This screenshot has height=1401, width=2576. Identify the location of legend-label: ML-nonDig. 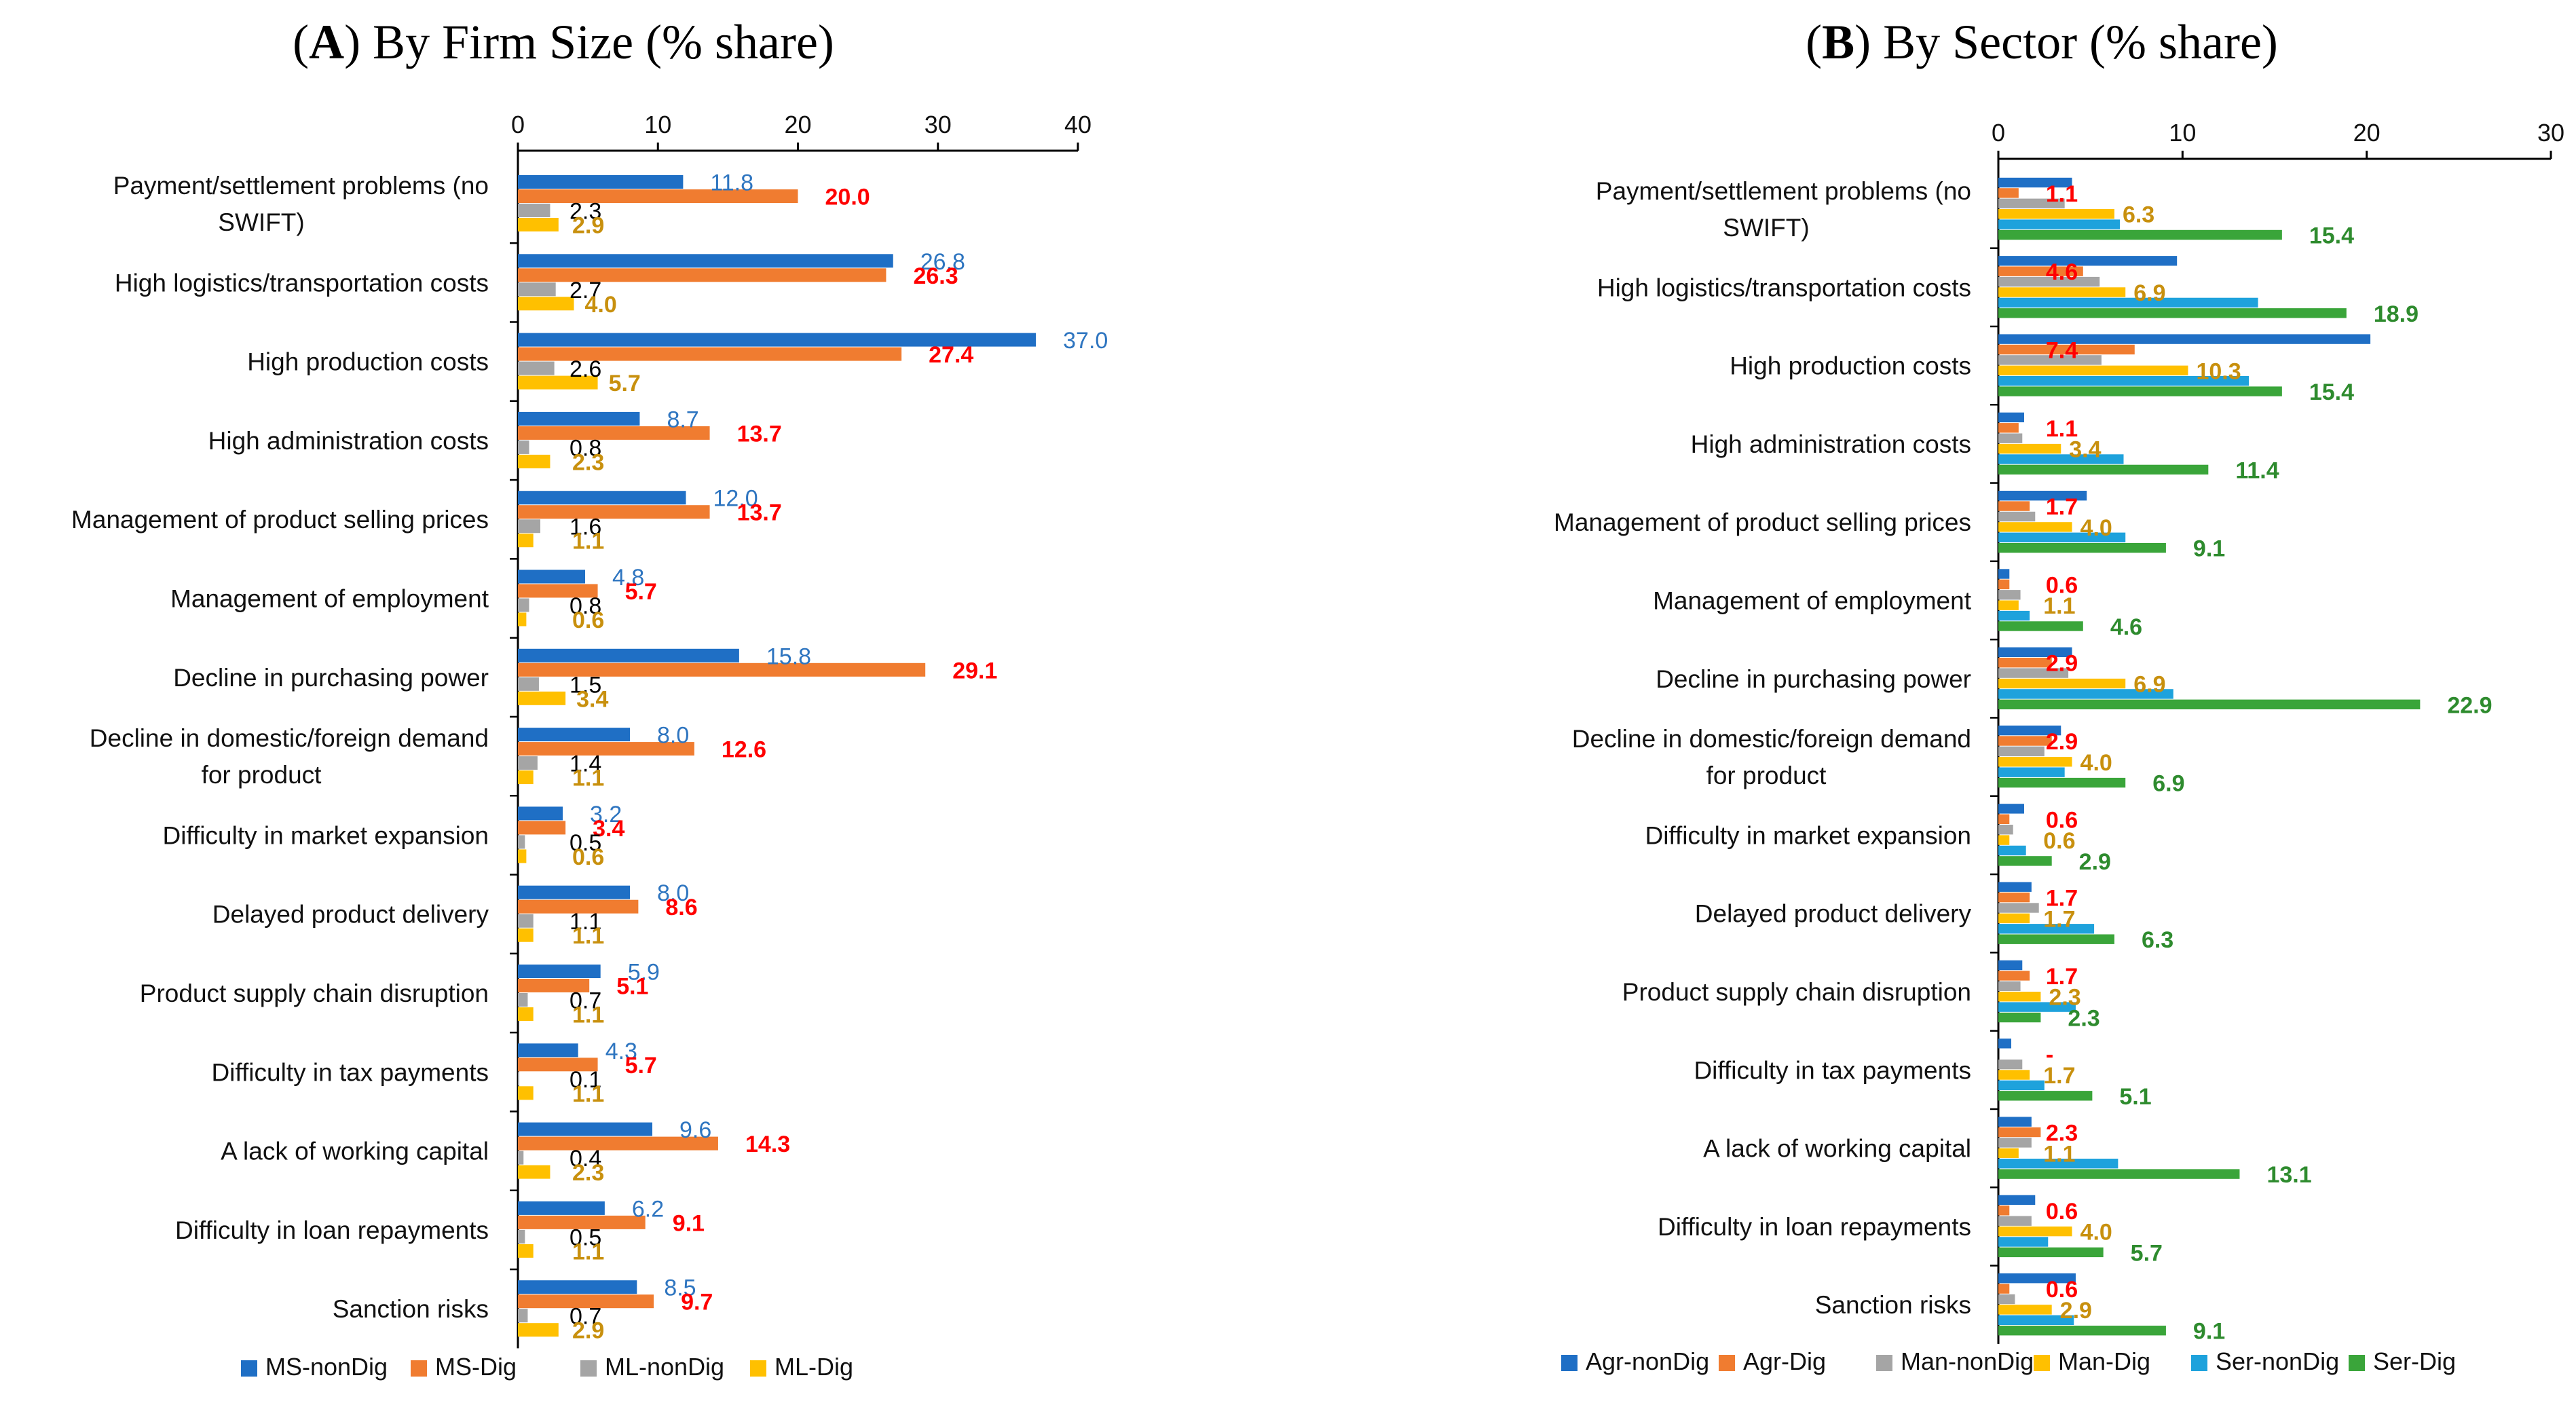
(665, 1367).